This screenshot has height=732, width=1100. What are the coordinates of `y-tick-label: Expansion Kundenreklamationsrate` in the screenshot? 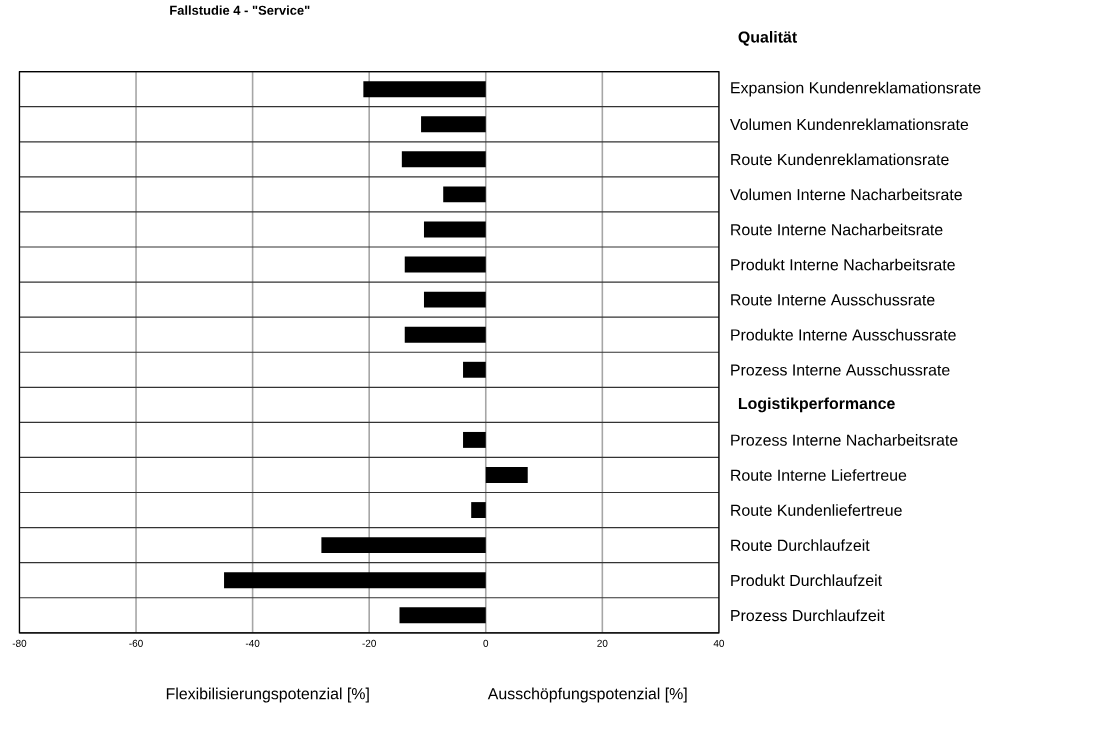 It's located at (856, 89).